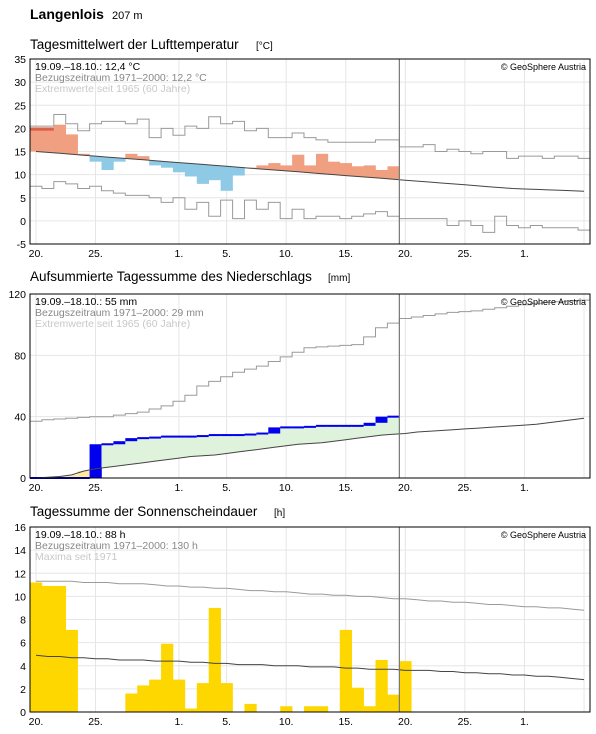  What do you see at coordinates (127, 16) in the screenshot?
I see `station-elevation: 207 m` at bounding box center [127, 16].